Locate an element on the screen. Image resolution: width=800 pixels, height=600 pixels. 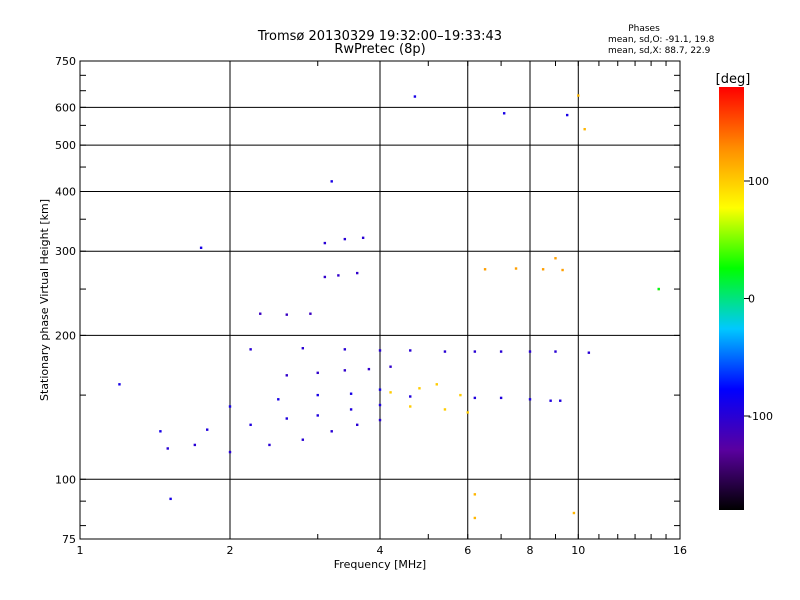
chart-subtitle: RwPretec (8p) is located at coordinates (379, 49).